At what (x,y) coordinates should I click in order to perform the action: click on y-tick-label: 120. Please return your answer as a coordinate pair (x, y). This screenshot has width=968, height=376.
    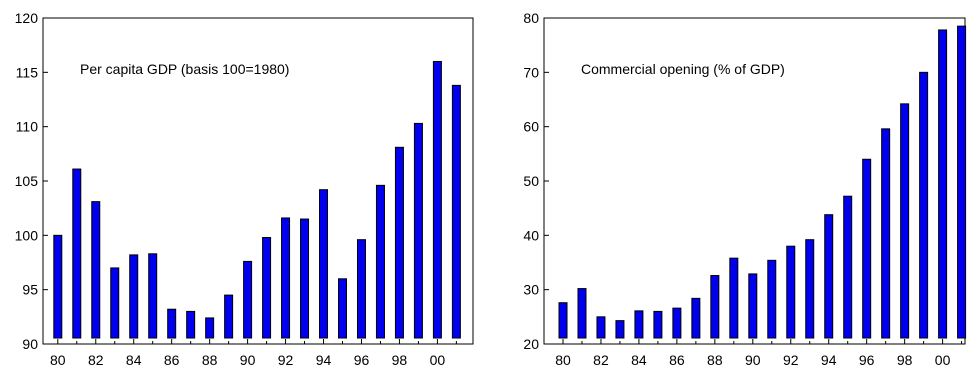
    Looking at the image, I should click on (27, 18).